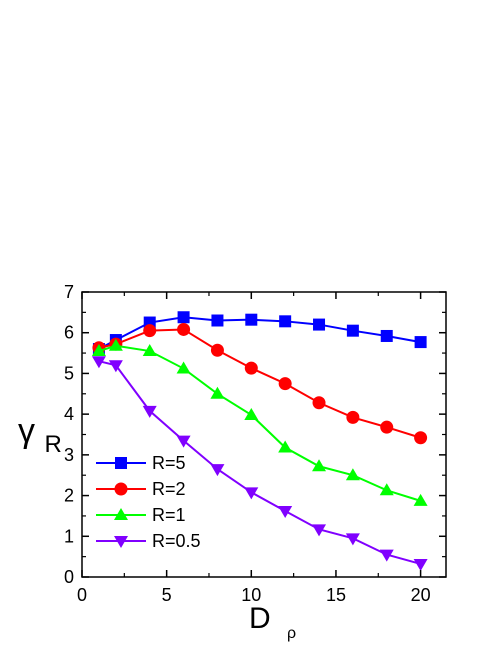 The height and width of the screenshot is (645, 498). What do you see at coordinates (148, 541) in the screenshot?
I see `legend-item: R=0.5` at bounding box center [148, 541].